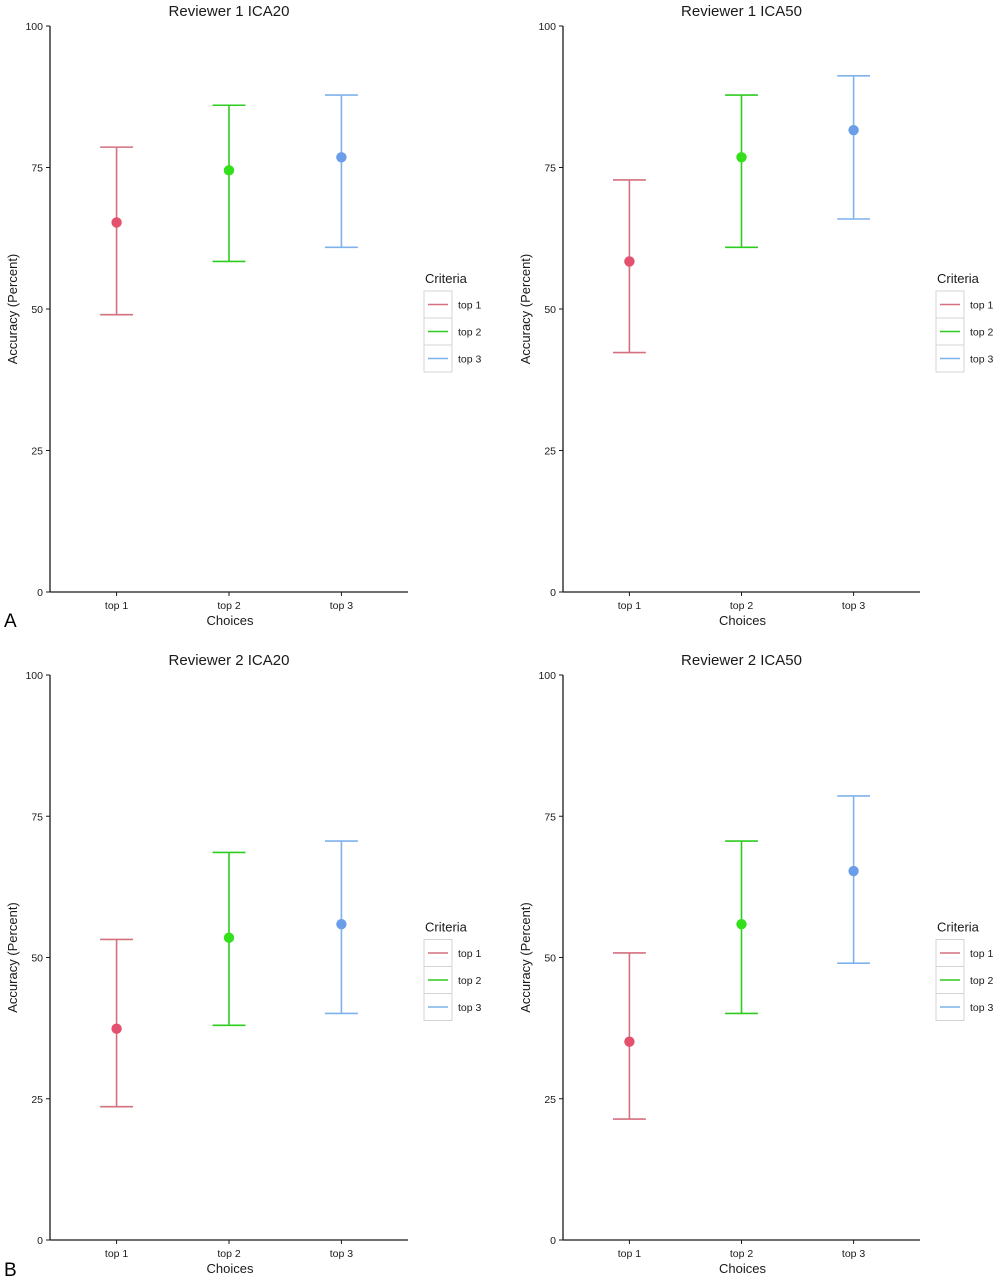 Image resolution: width=999 pixels, height=1285 pixels. I want to click on chart-title: Reviewer 2 ICA50, so click(741, 660).